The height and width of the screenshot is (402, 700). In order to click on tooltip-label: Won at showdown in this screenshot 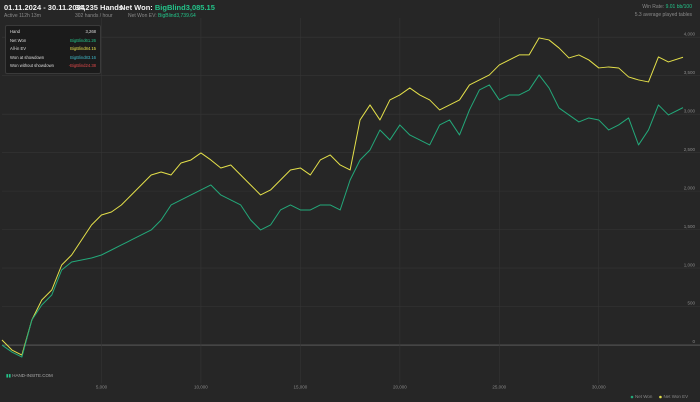, I will do `click(27, 57)`.